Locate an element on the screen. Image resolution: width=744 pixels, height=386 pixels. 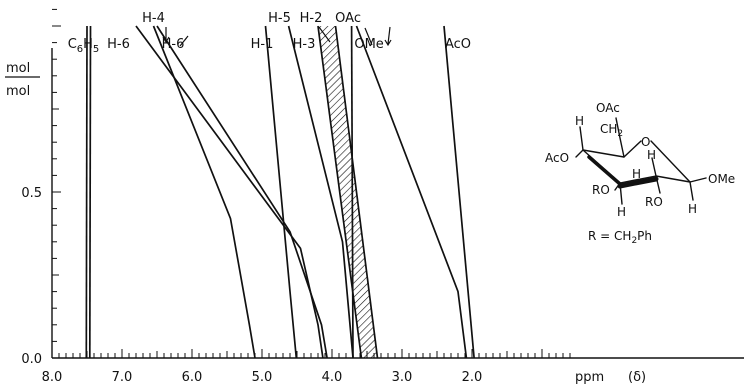
x-tick-label: 6.0 is located at coordinates (192, 377).